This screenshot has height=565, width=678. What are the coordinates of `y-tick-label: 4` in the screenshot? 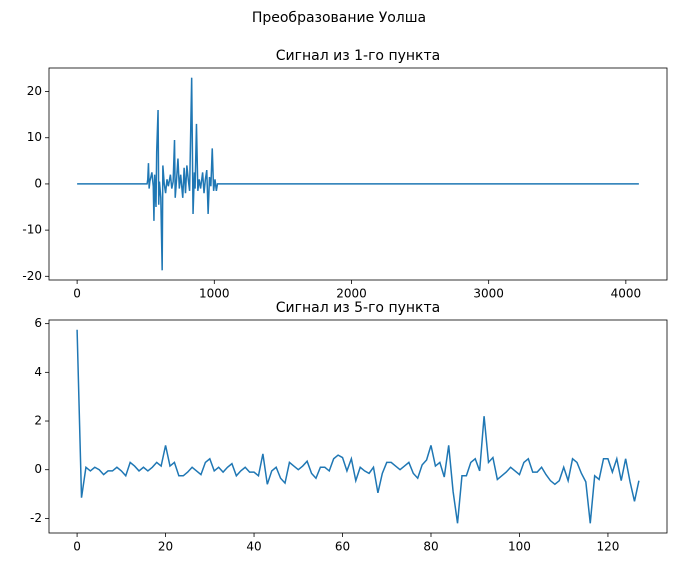 It's located at (38, 372).